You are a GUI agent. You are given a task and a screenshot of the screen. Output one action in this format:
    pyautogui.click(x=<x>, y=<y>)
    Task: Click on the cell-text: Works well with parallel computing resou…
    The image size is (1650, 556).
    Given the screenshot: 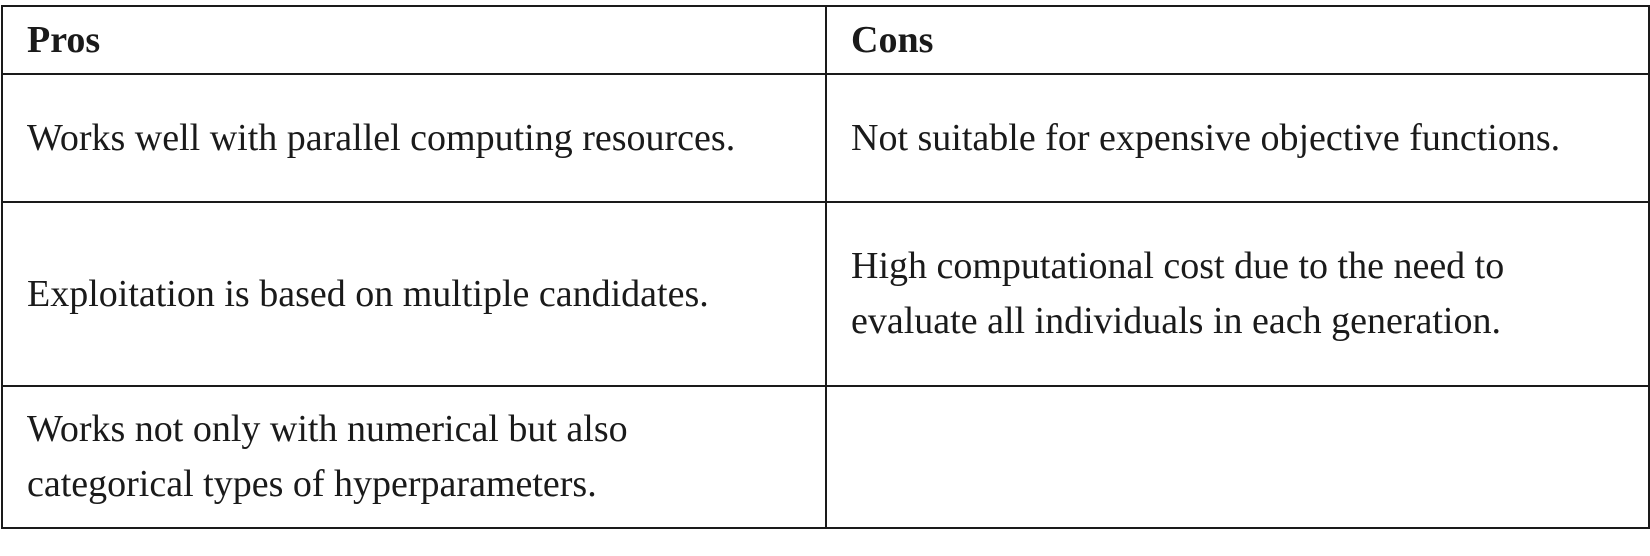 What is the action you would take?
    pyautogui.click(x=381, y=137)
    